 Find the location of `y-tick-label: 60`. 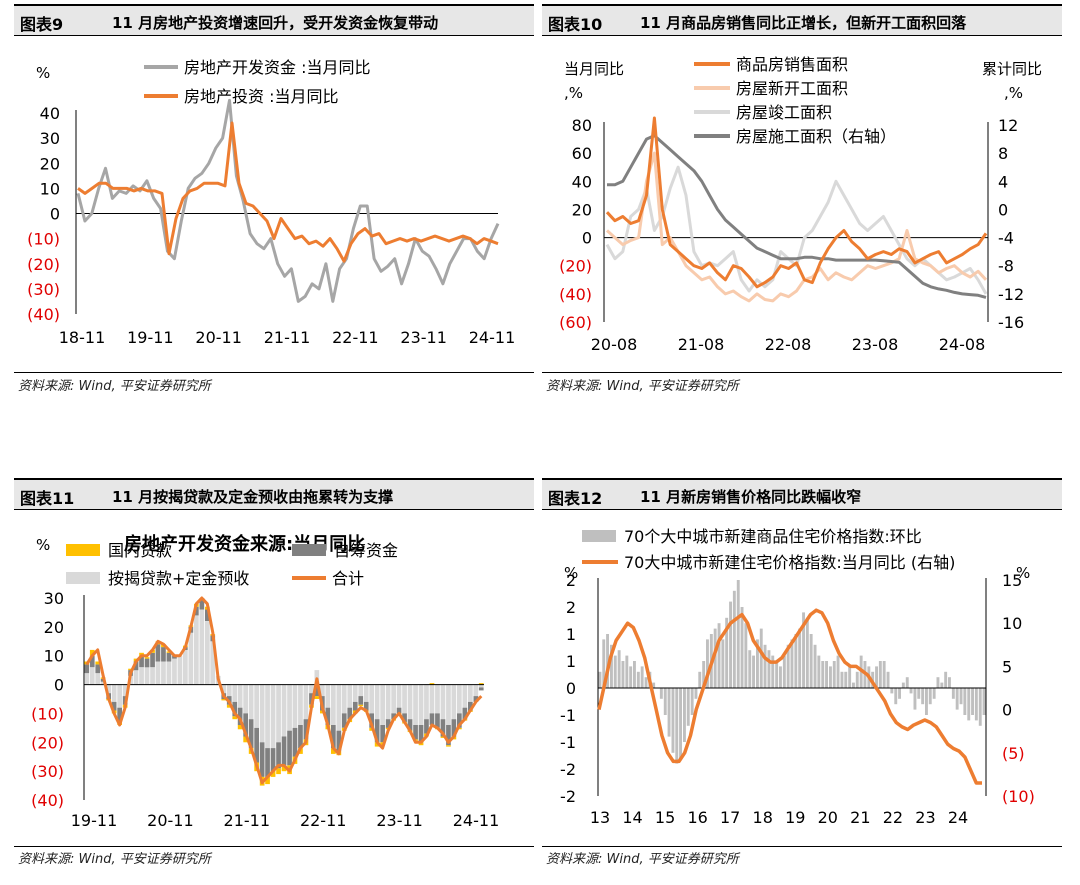

y-tick-label: 60 is located at coordinates (582, 153).